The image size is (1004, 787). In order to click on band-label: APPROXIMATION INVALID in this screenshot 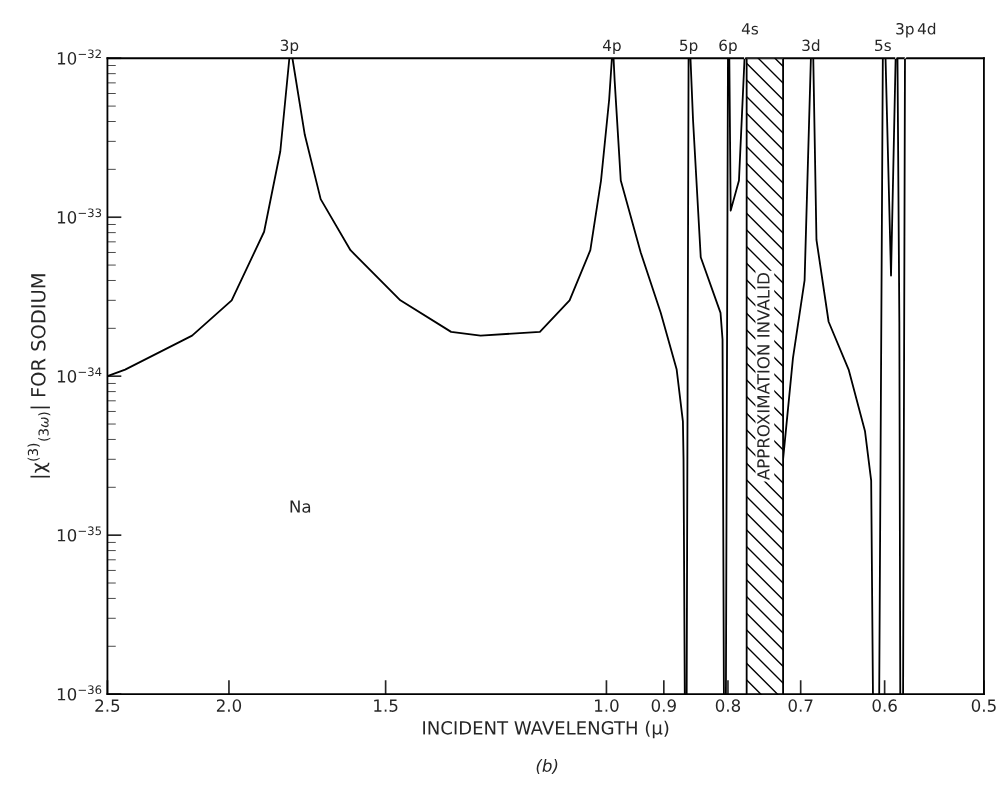, I will do `click(763, 377)`.